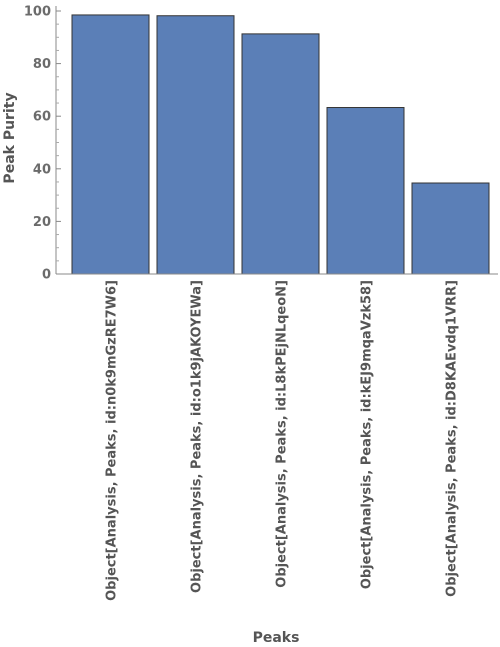 The width and height of the screenshot is (500, 647). What do you see at coordinates (42, 169) in the screenshot?
I see `y-tick-label: 40` at bounding box center [42, 169].